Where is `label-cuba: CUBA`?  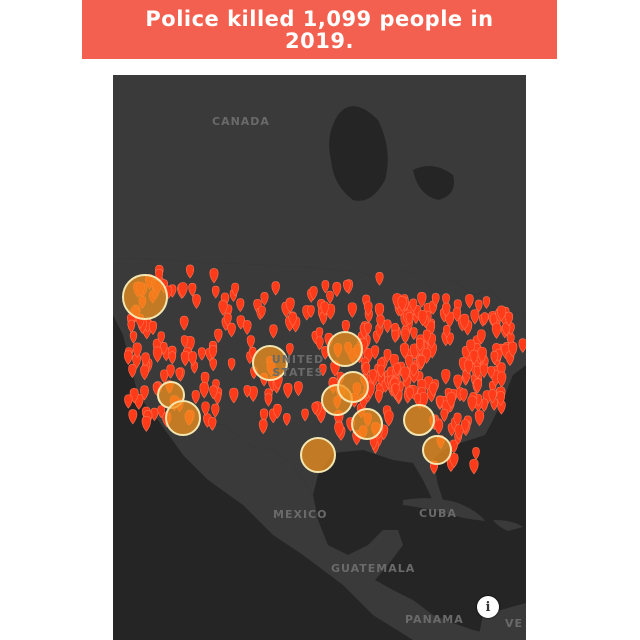
label-cuba: CUBA is located at coordinates (438, 513).